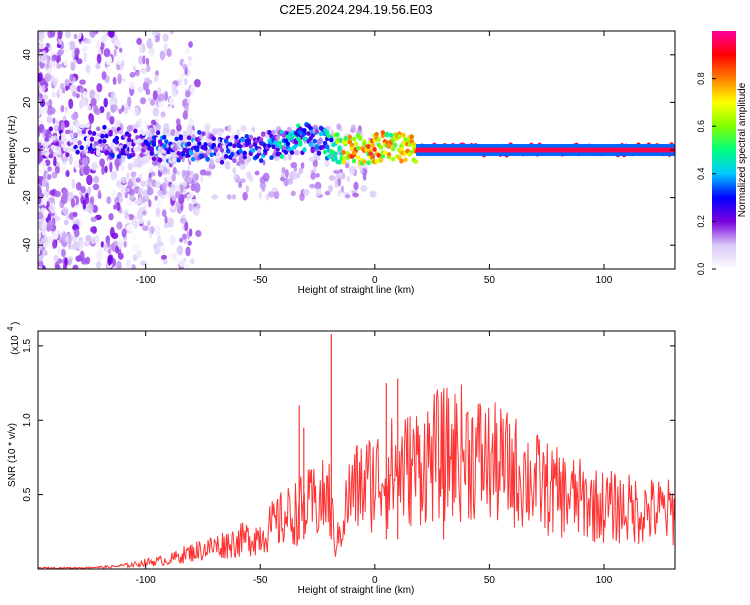  I want to click on x-tick-label: 100, so click(604, 280).